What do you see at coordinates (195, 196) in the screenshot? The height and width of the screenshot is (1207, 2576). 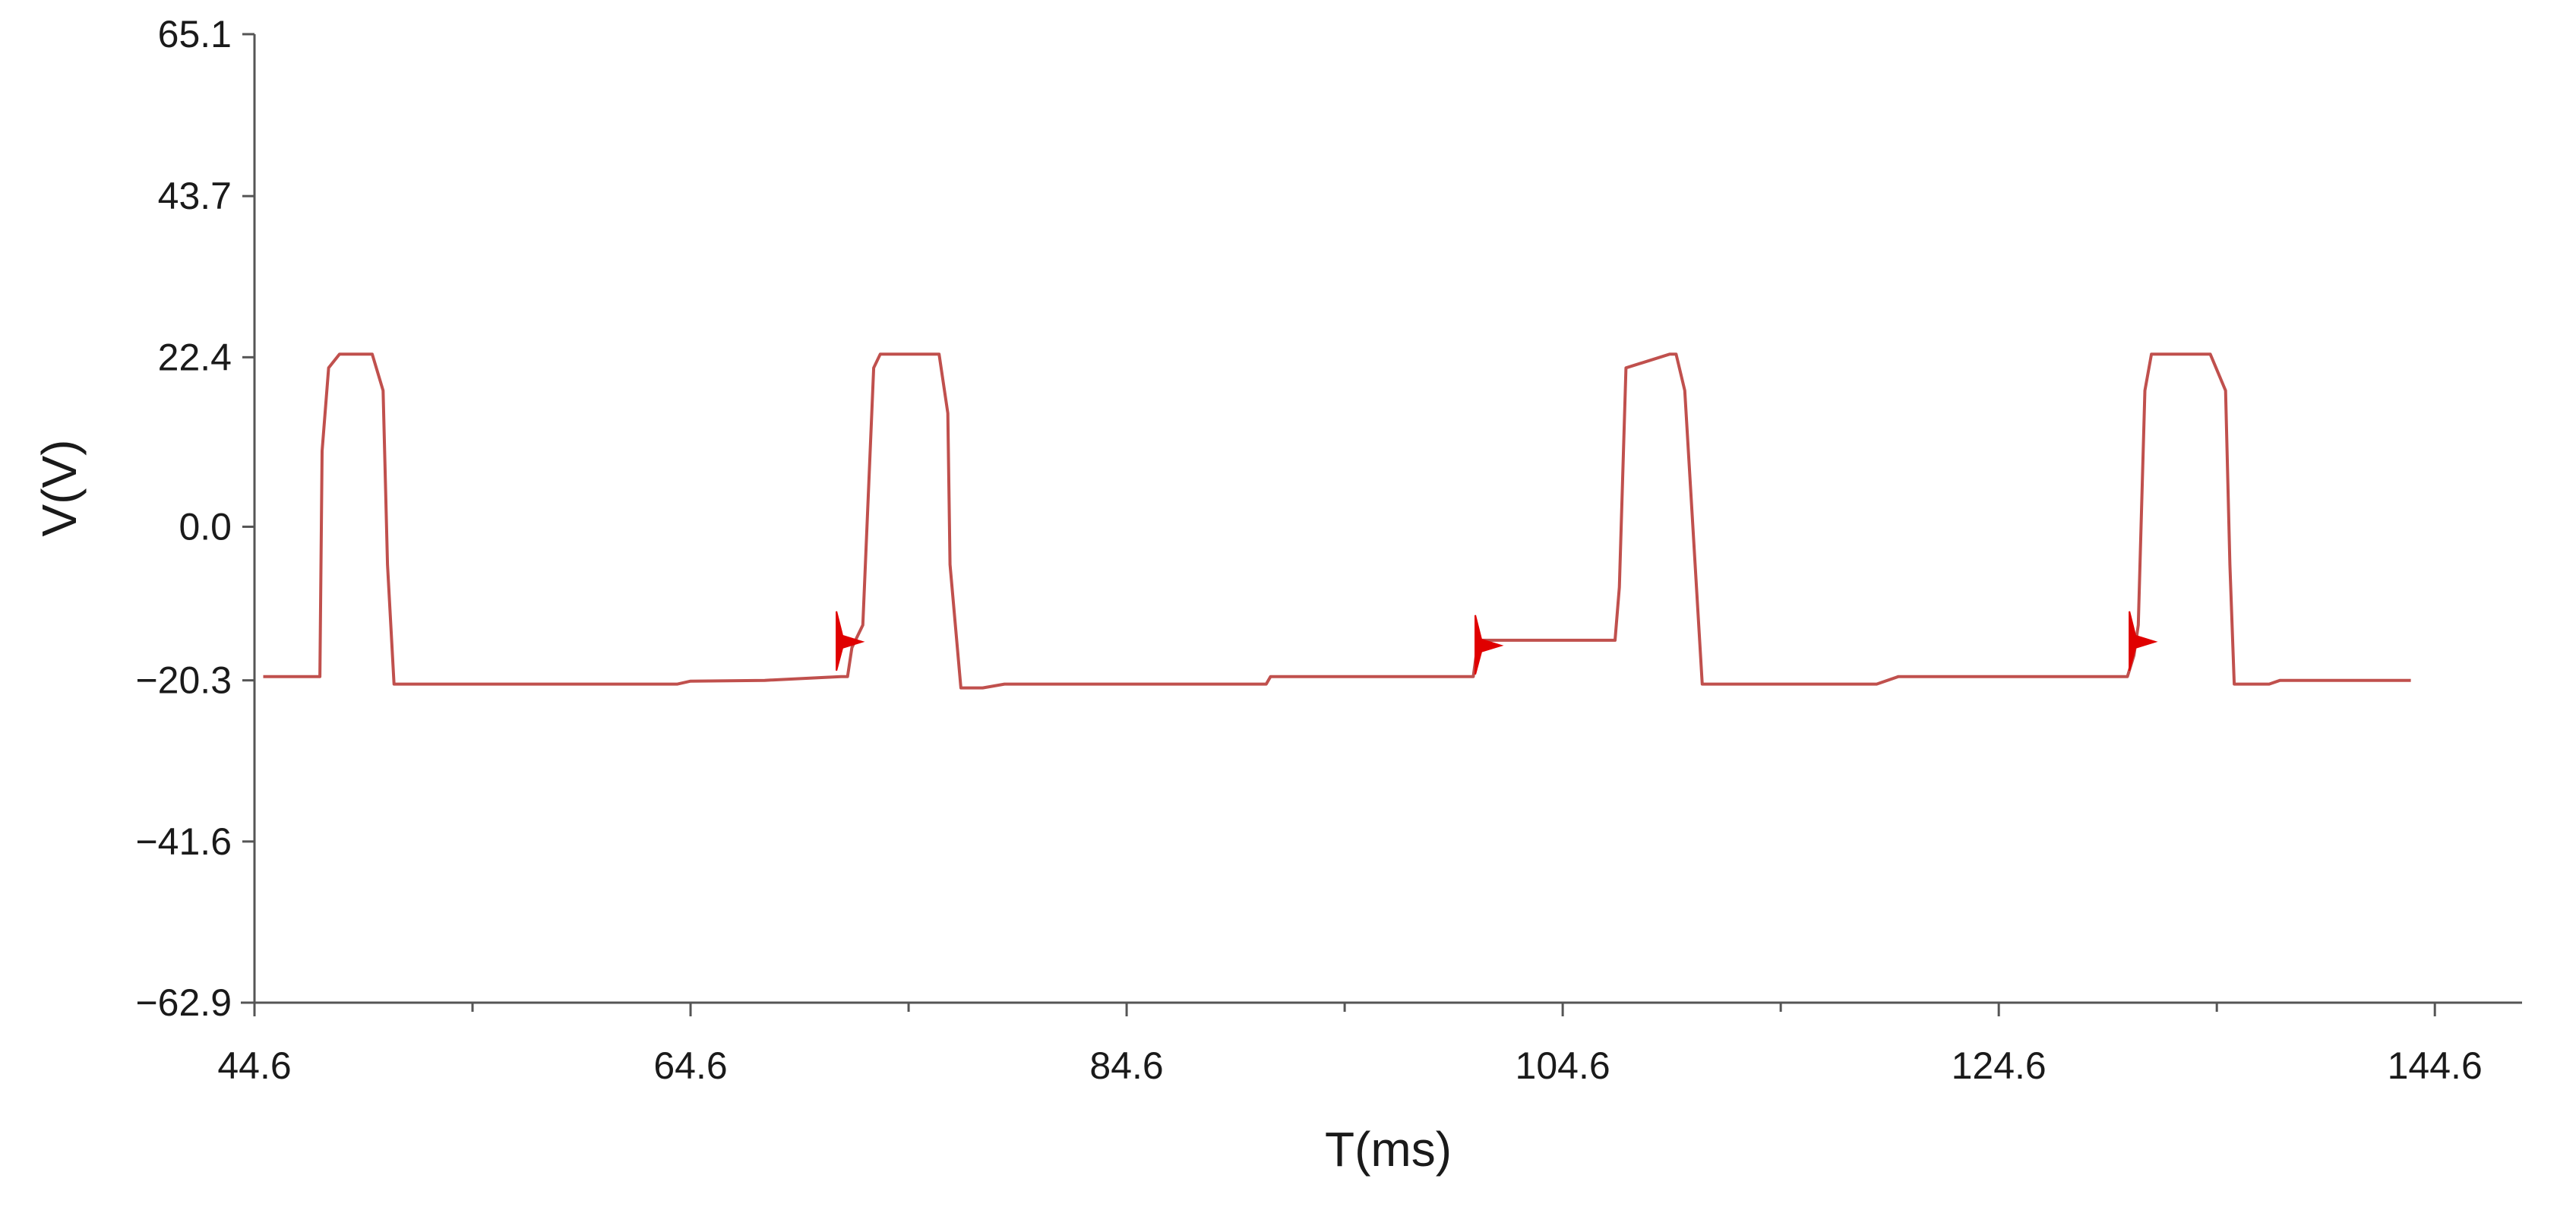 I see `y-tick-label: 43.7` at bounding box center [195, 196].